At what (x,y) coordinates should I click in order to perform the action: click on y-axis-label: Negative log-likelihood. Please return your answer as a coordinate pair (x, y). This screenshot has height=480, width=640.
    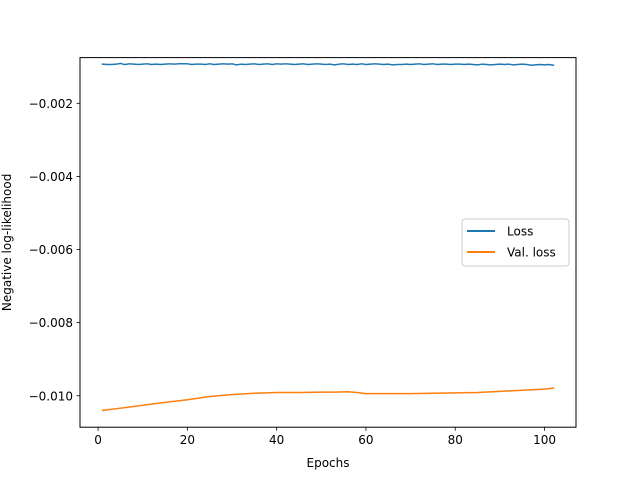
    Looking at the image, I should click on (7, 242).